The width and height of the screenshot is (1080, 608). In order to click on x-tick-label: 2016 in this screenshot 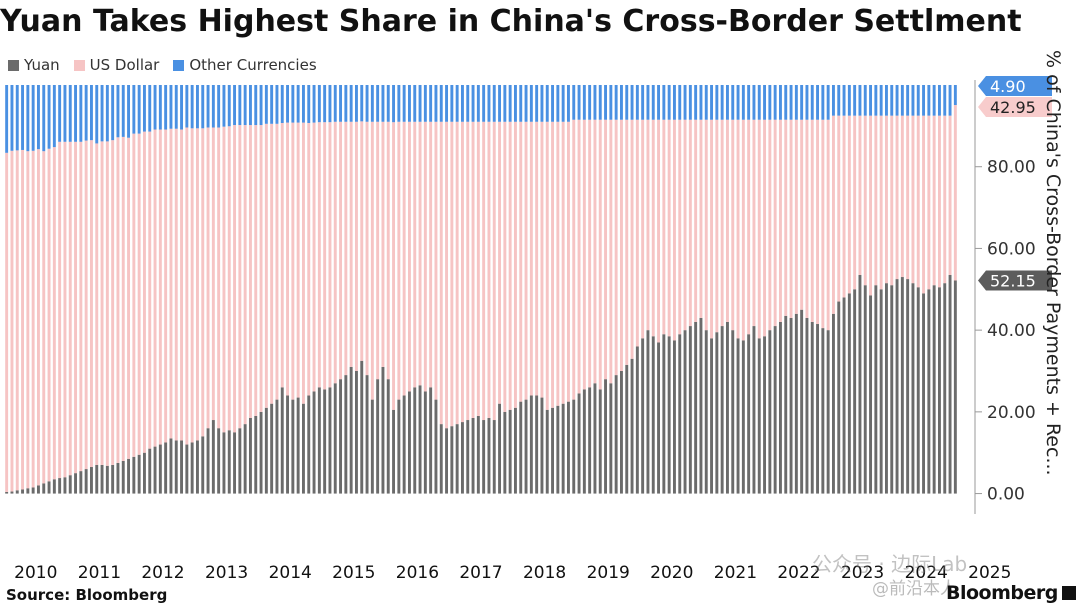, I will do `click(417, 573)`.